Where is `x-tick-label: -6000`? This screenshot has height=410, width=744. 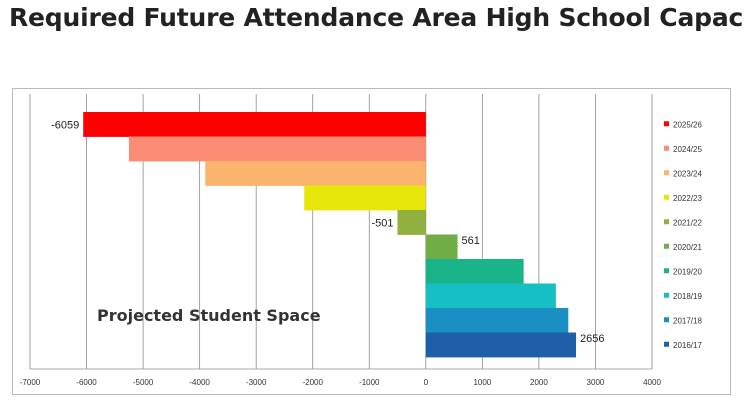
x-tick-label: -6000 is located at coordinates (86, 382).